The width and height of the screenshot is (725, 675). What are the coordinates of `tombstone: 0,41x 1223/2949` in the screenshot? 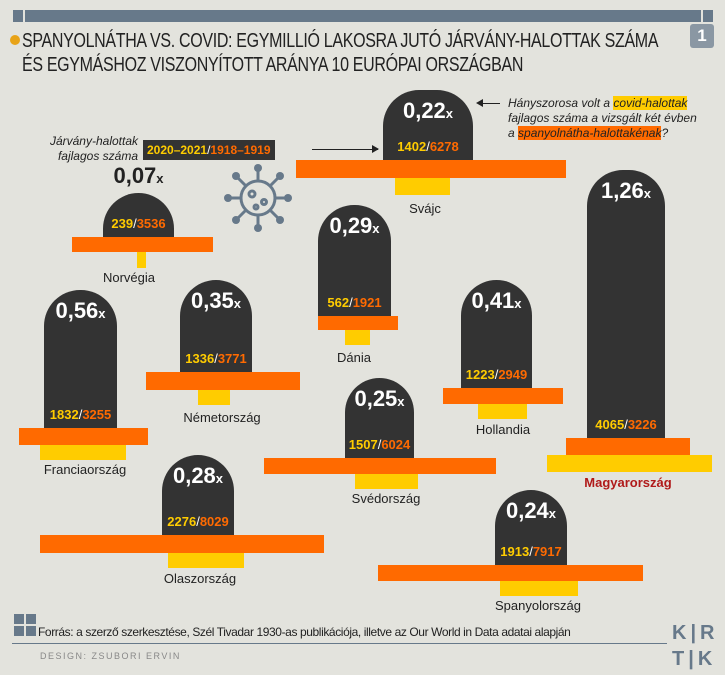 It's located at (496, 334).